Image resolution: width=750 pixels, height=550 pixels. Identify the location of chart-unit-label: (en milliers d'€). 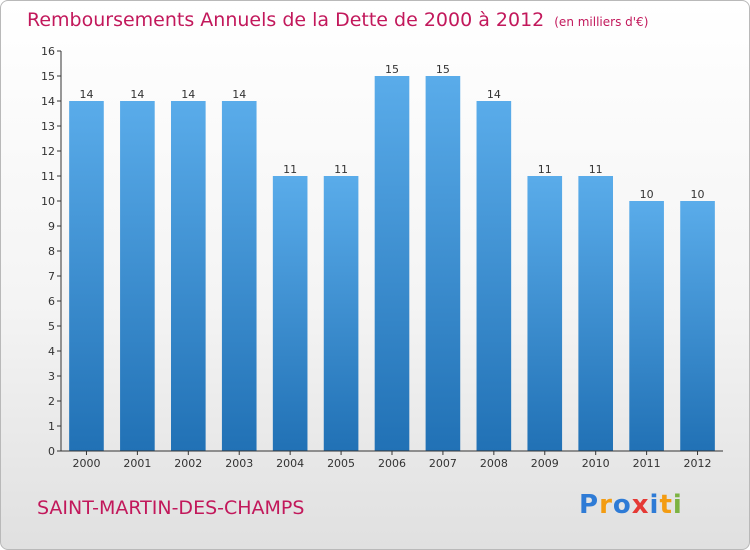
(601, 22).